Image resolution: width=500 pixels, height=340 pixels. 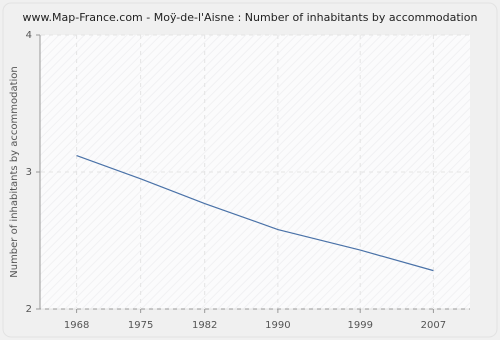 I want to click on x-tick-label: 1990, so click(x=277, y=325).